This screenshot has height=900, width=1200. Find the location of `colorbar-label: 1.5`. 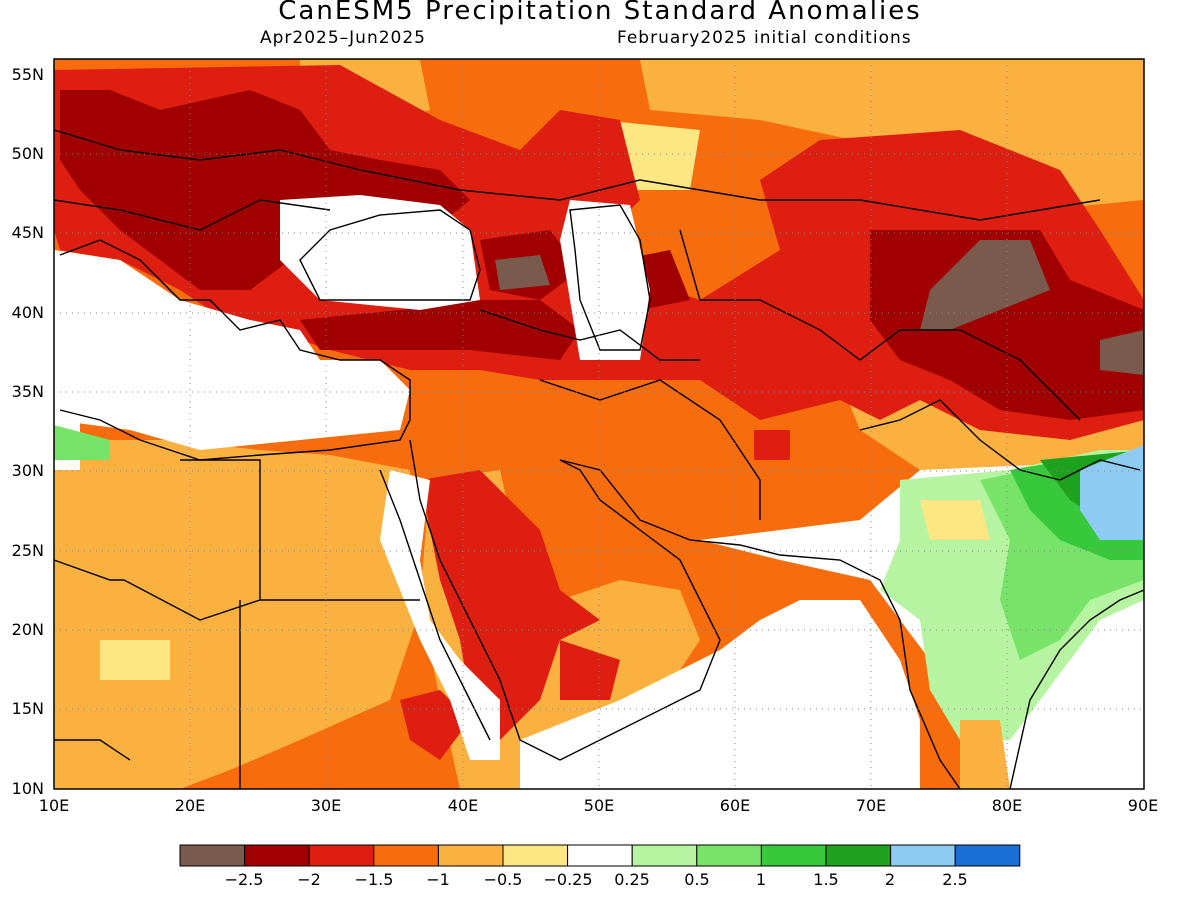

colorbar-label: 1.5 is located at coordinates (826, 879).